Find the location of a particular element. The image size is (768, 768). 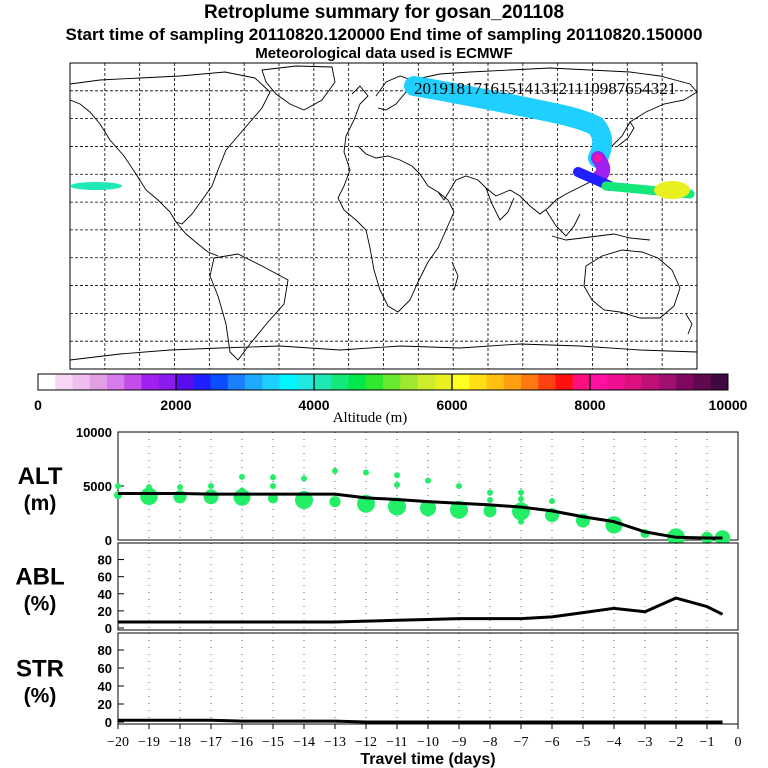

coastline-australia is located at coordinates (632, 284).